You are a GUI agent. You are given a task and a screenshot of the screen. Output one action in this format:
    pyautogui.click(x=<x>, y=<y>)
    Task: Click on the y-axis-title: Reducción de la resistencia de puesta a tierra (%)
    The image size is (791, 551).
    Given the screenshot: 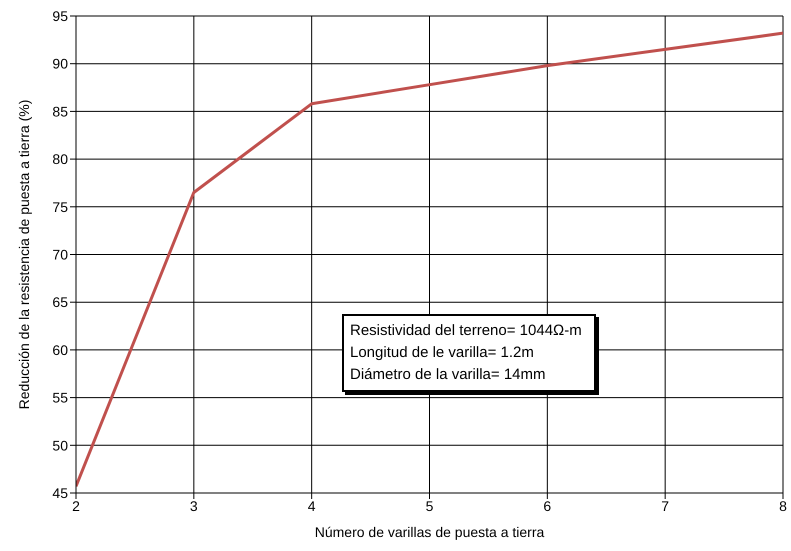 What is the action you would take?
    pyautogui.click(x=24, y=255)
    